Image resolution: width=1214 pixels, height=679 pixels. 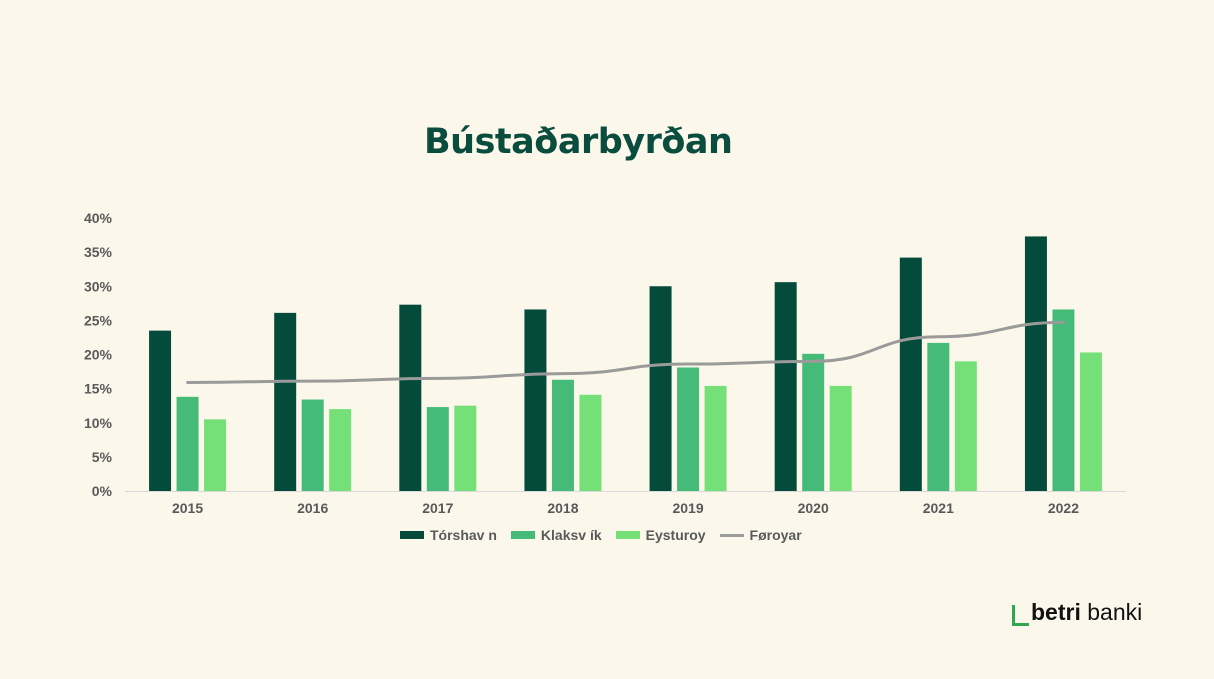 I want to click on bar-klaksvk-2015, so click(x=187, y=443).